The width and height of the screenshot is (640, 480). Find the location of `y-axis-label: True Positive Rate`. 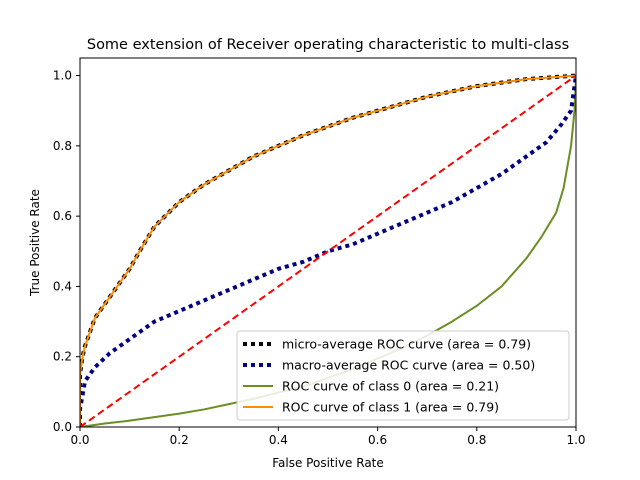

y-axis-label: True Positive Rate is located at coordinates (35, 243).